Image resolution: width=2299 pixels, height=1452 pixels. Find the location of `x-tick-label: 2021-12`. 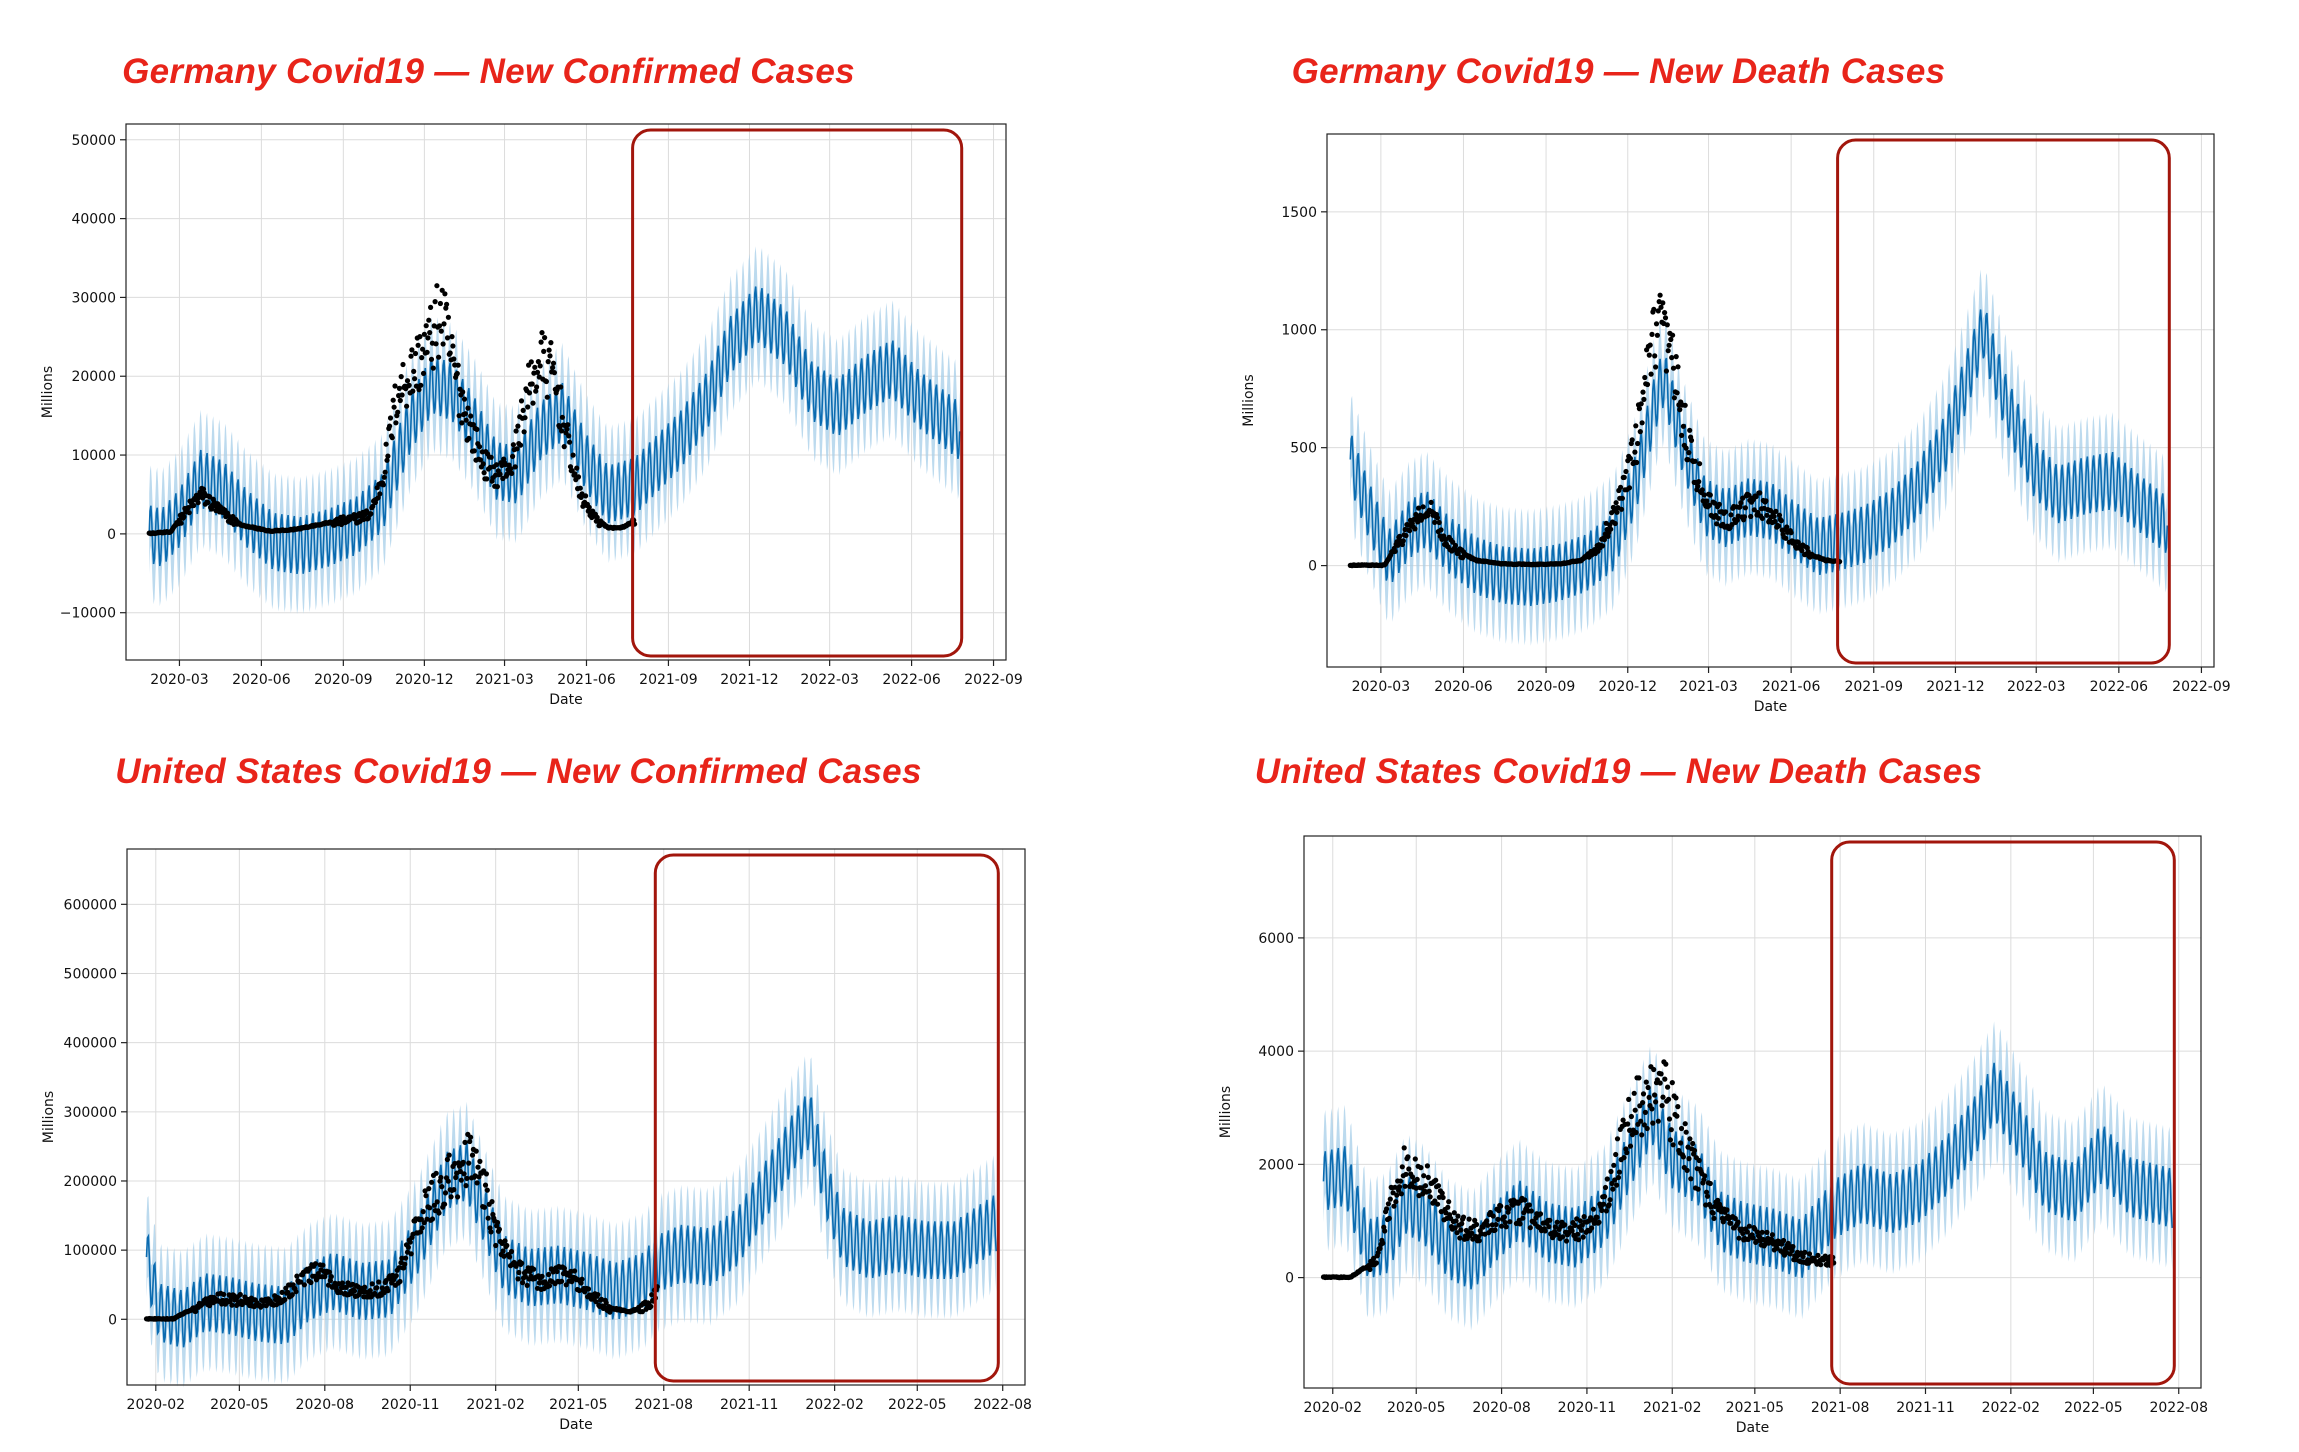

x-tick-label: 2021-12 is located at coordinates (749, 680).